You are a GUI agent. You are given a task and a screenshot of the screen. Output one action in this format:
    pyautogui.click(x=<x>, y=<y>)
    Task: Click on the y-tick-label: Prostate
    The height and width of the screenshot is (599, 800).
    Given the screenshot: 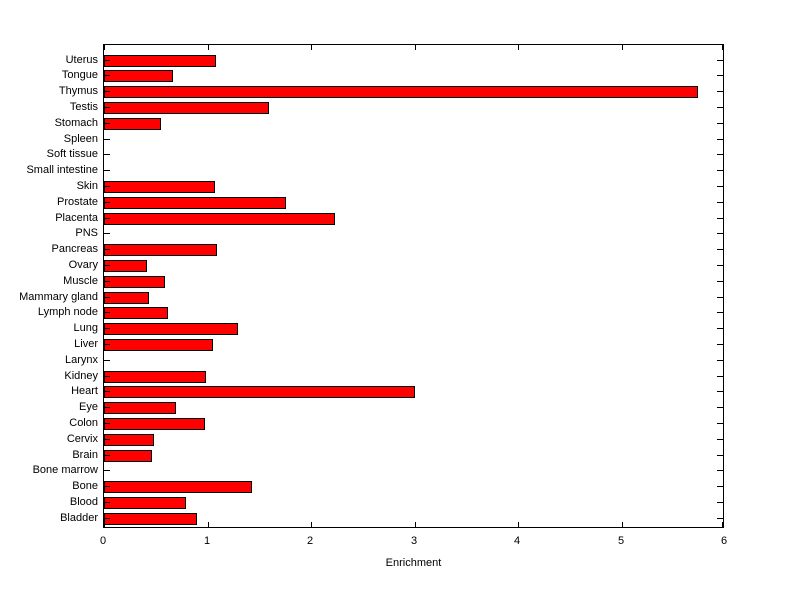 What is the action you would take?
    pyautogui.click(x=77, y=201)
    